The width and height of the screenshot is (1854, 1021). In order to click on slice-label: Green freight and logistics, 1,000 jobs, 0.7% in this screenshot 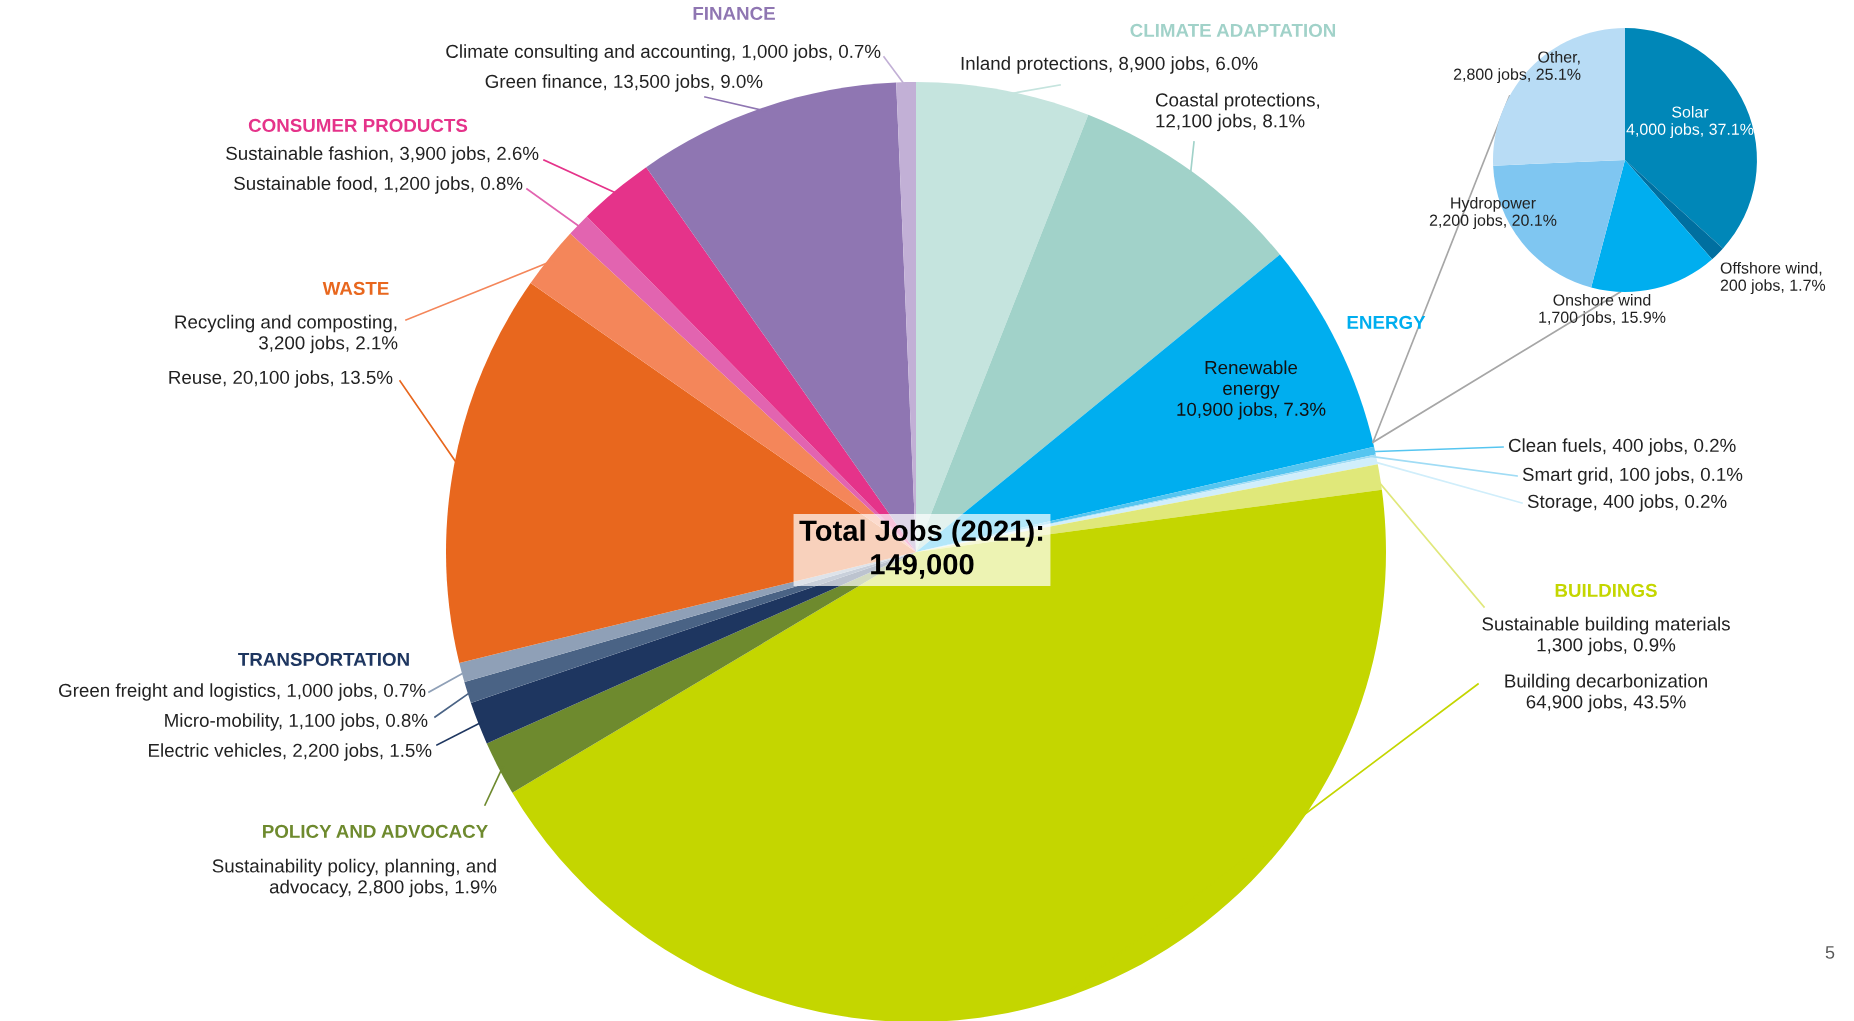, I will do `click(242, 692)`.